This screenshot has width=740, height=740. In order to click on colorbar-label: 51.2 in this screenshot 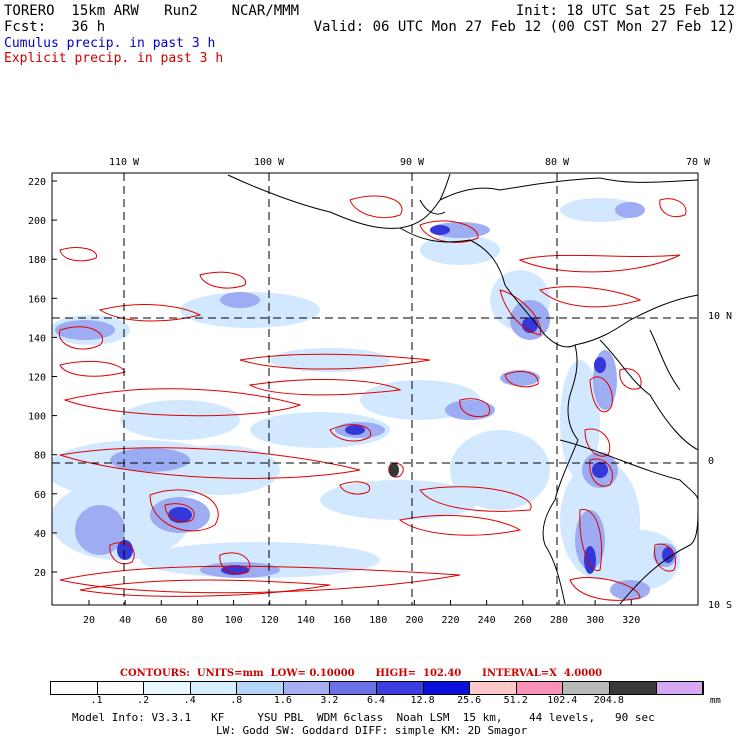, I will do `click(515, 700)`.